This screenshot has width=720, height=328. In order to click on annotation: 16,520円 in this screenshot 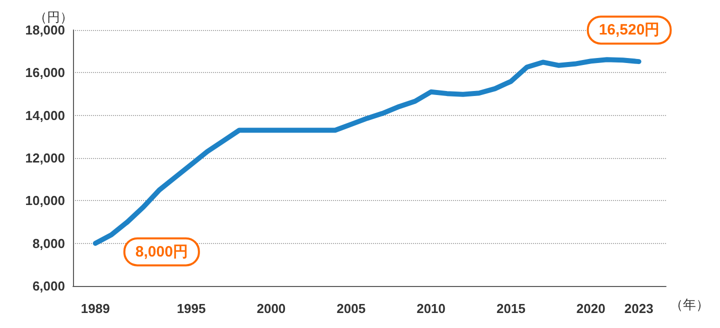, I will do `click(629, 30)`.